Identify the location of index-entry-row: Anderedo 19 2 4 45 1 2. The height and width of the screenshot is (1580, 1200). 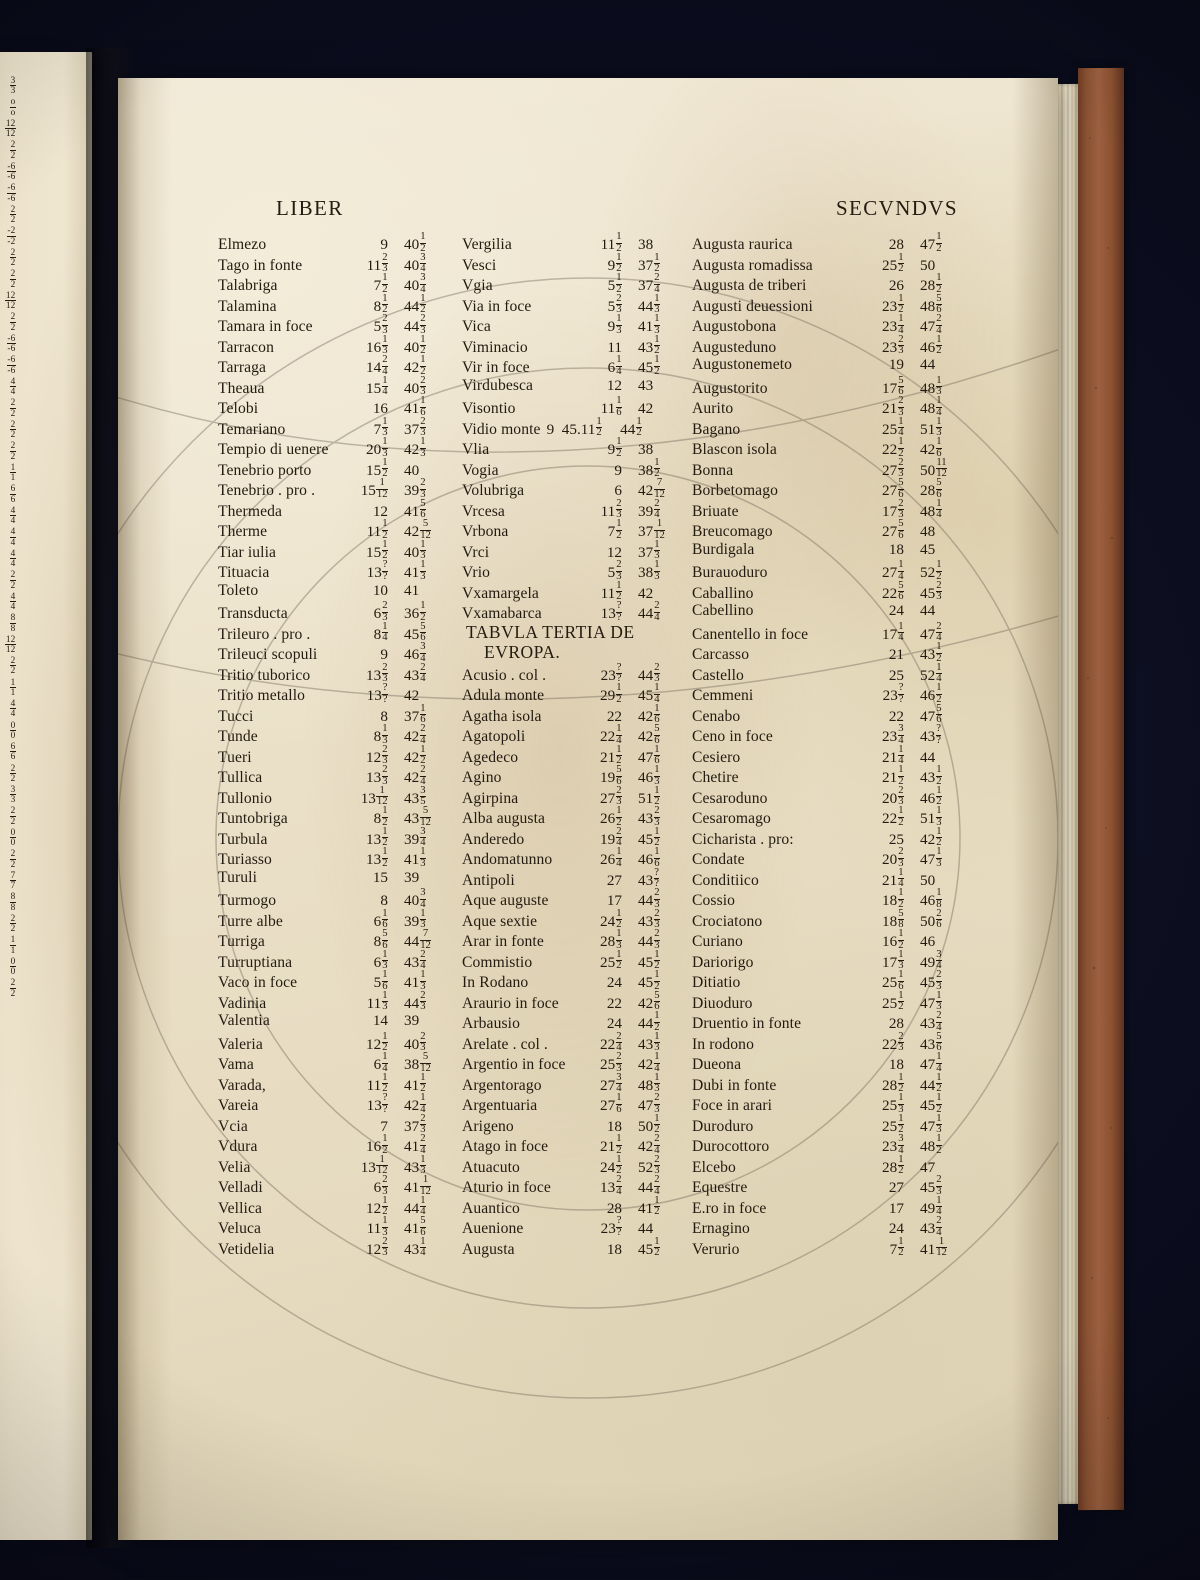
(577, 837).